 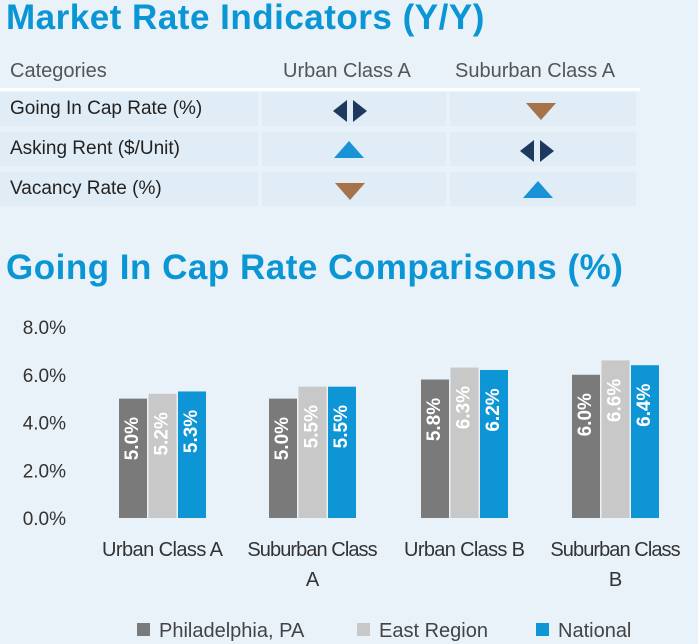 I want to click on x-tick-label: Urban Class B, so click(x=464, y=550).